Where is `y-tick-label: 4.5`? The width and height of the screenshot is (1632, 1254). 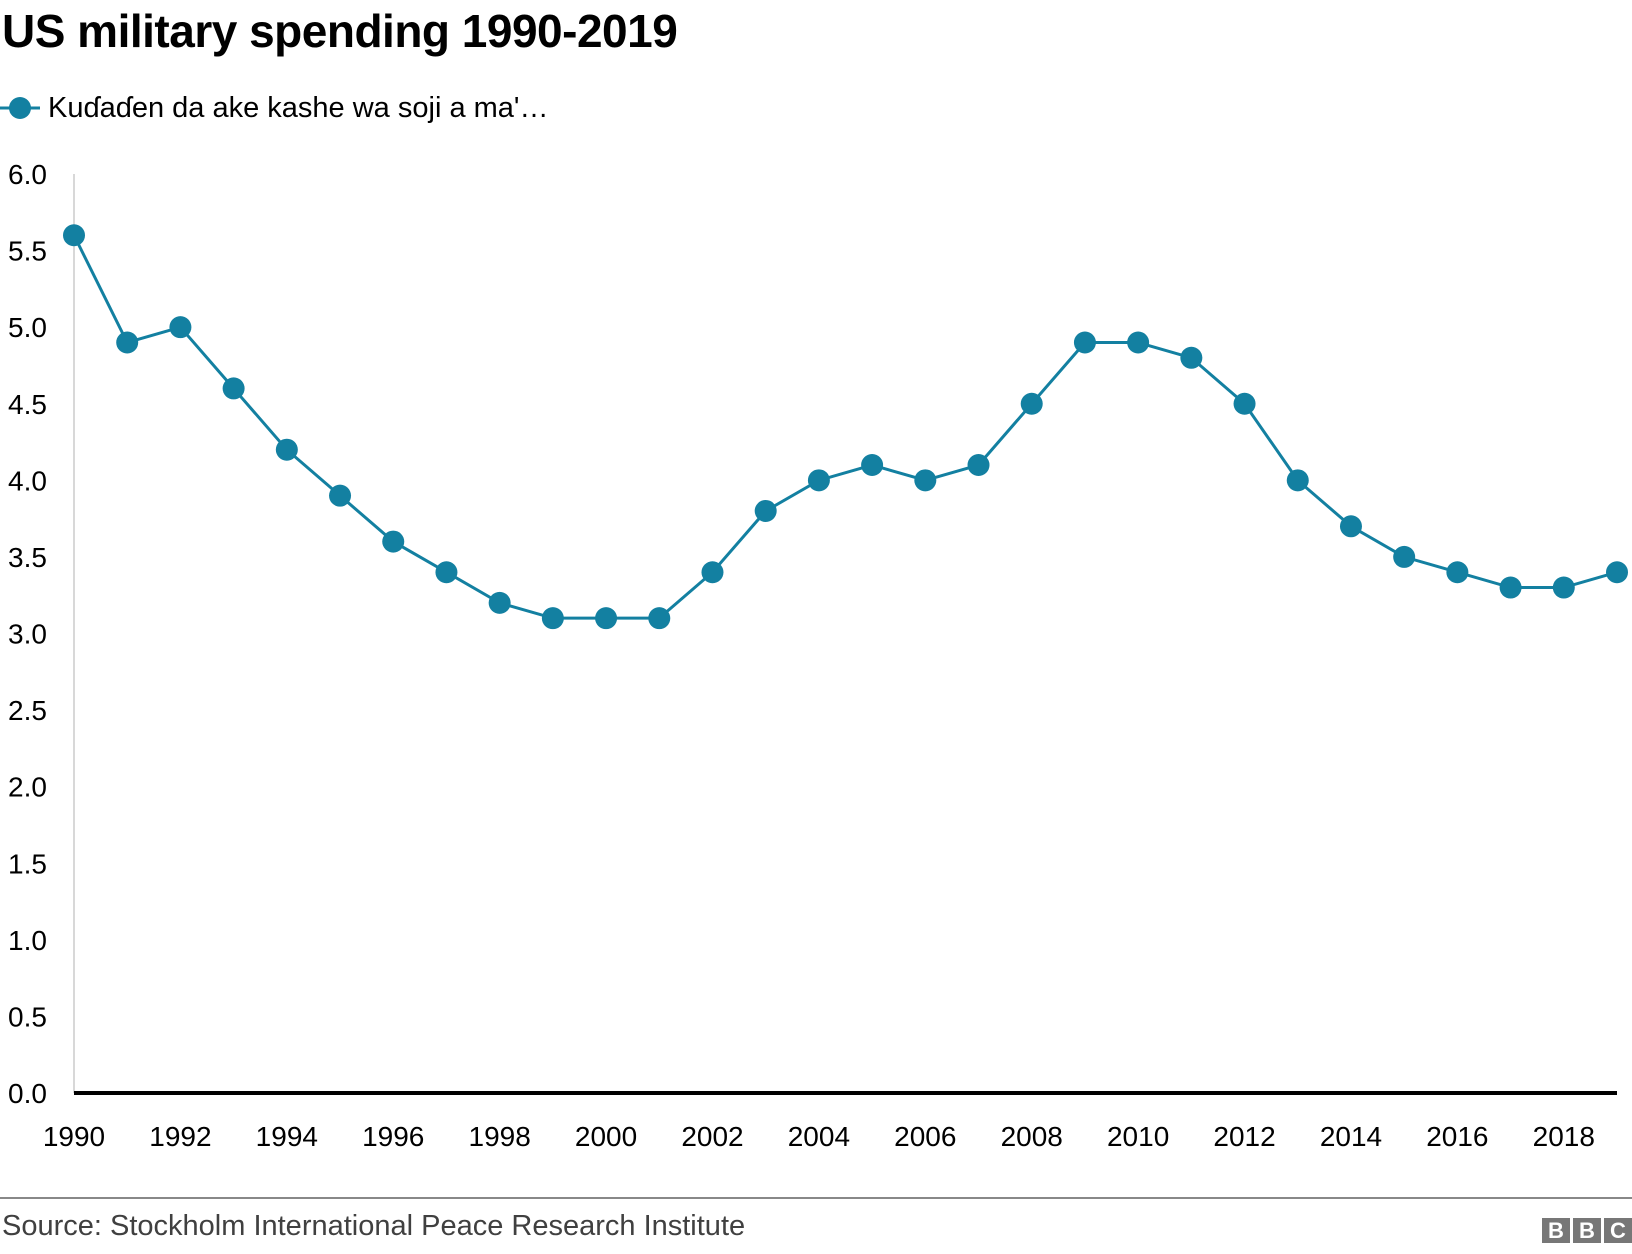 y-tick-label: 4.5 is located at coordinates (27, 404).